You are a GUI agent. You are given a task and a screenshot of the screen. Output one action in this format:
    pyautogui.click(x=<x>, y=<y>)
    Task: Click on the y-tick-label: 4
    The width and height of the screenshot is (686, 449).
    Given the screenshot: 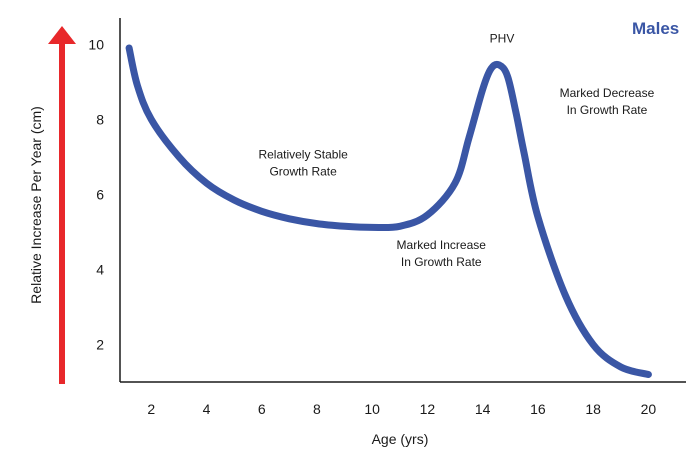 What is the action you would take?
    pyautogui.click(x=100, y=269)
    